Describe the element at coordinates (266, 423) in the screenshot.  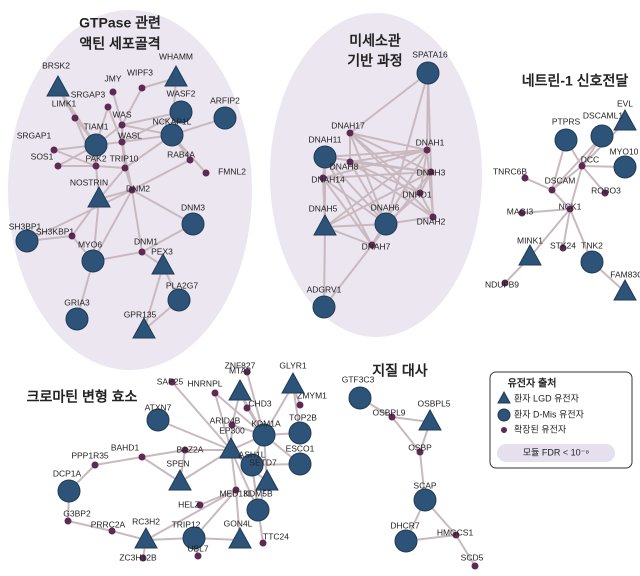
I see `gene-label: KDM1A` at that location.